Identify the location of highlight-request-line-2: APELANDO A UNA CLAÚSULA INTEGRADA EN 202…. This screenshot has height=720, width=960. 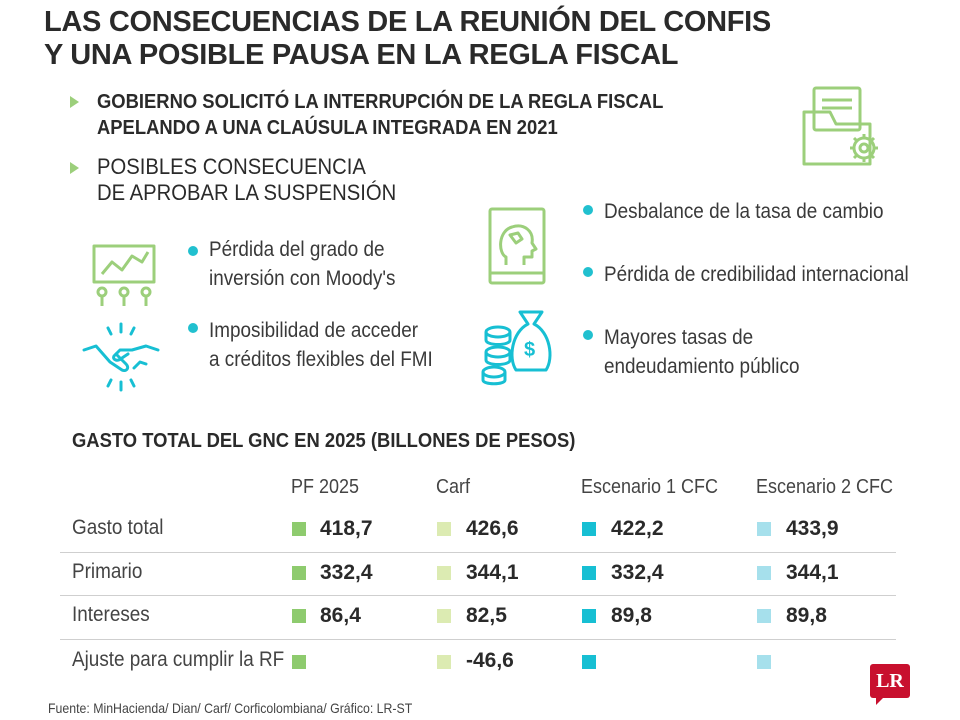
(327, 128).